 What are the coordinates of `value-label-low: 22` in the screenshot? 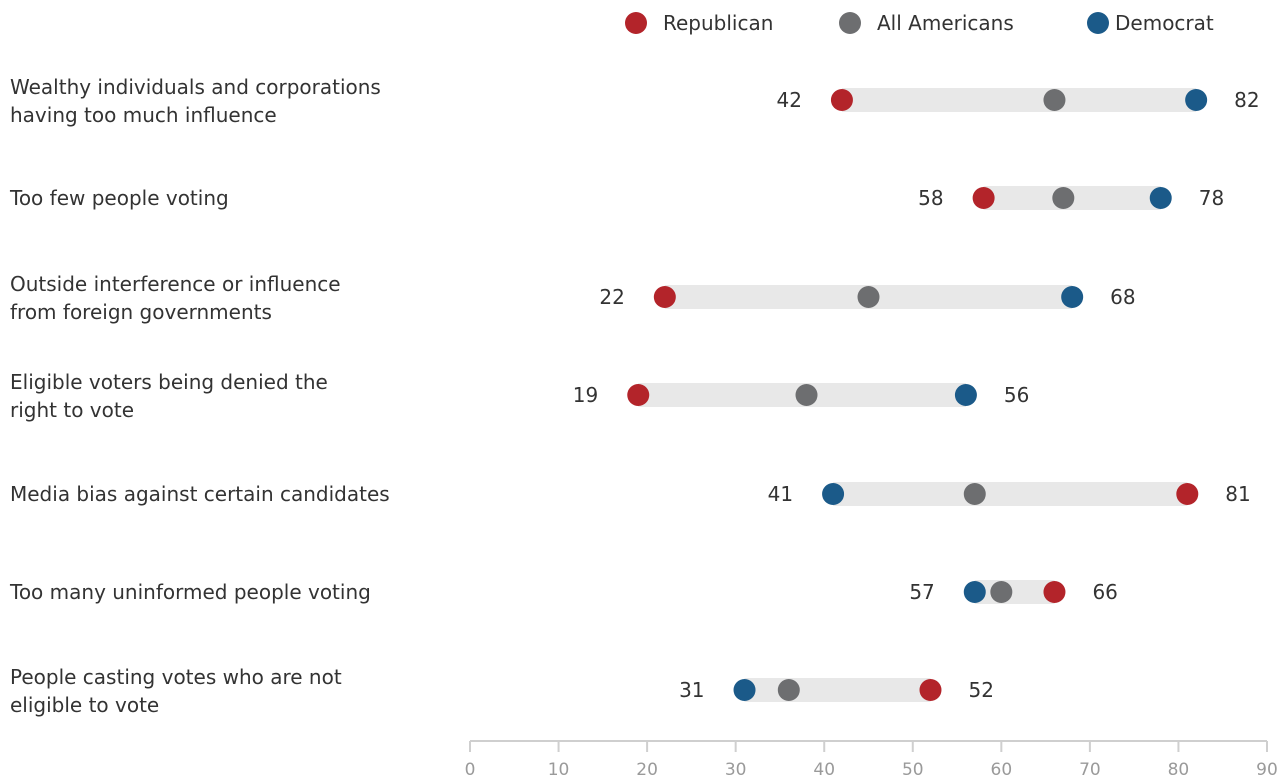 It's located at (611, 297).